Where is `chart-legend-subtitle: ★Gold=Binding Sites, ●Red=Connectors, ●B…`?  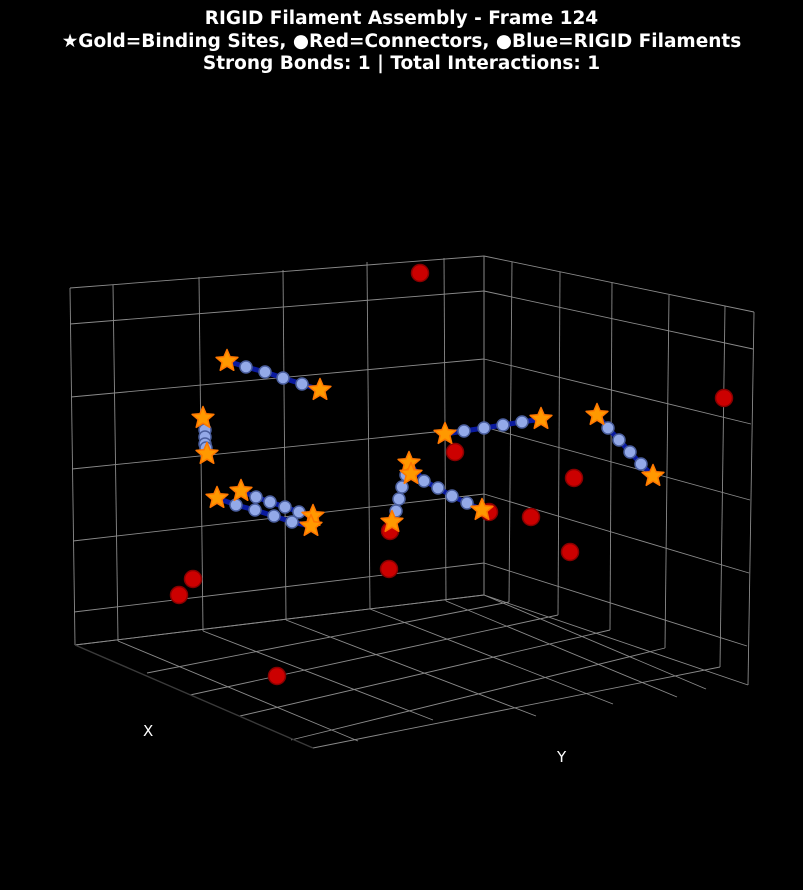 chart-legend-subtitle: ★Gold=Binding Sites, ●Red=Connectors, ●B… is located at coordinates (401, 41).